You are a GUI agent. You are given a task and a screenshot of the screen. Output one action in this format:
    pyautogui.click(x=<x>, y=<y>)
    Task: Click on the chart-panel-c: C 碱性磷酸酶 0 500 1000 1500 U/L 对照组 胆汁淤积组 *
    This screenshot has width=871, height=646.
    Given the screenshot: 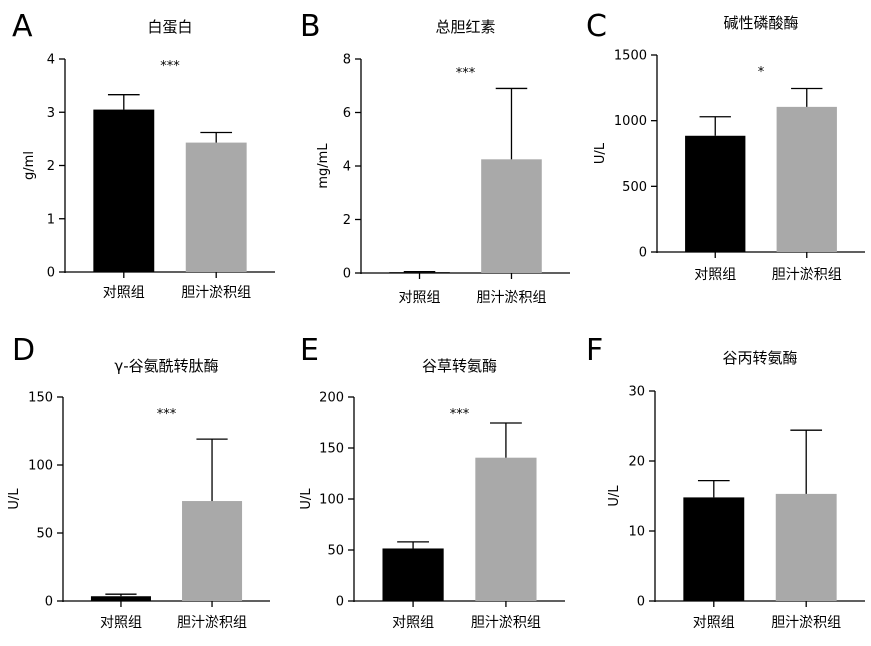 What is the action you would take?
    pyautogui.click(x=725, y=146)
    